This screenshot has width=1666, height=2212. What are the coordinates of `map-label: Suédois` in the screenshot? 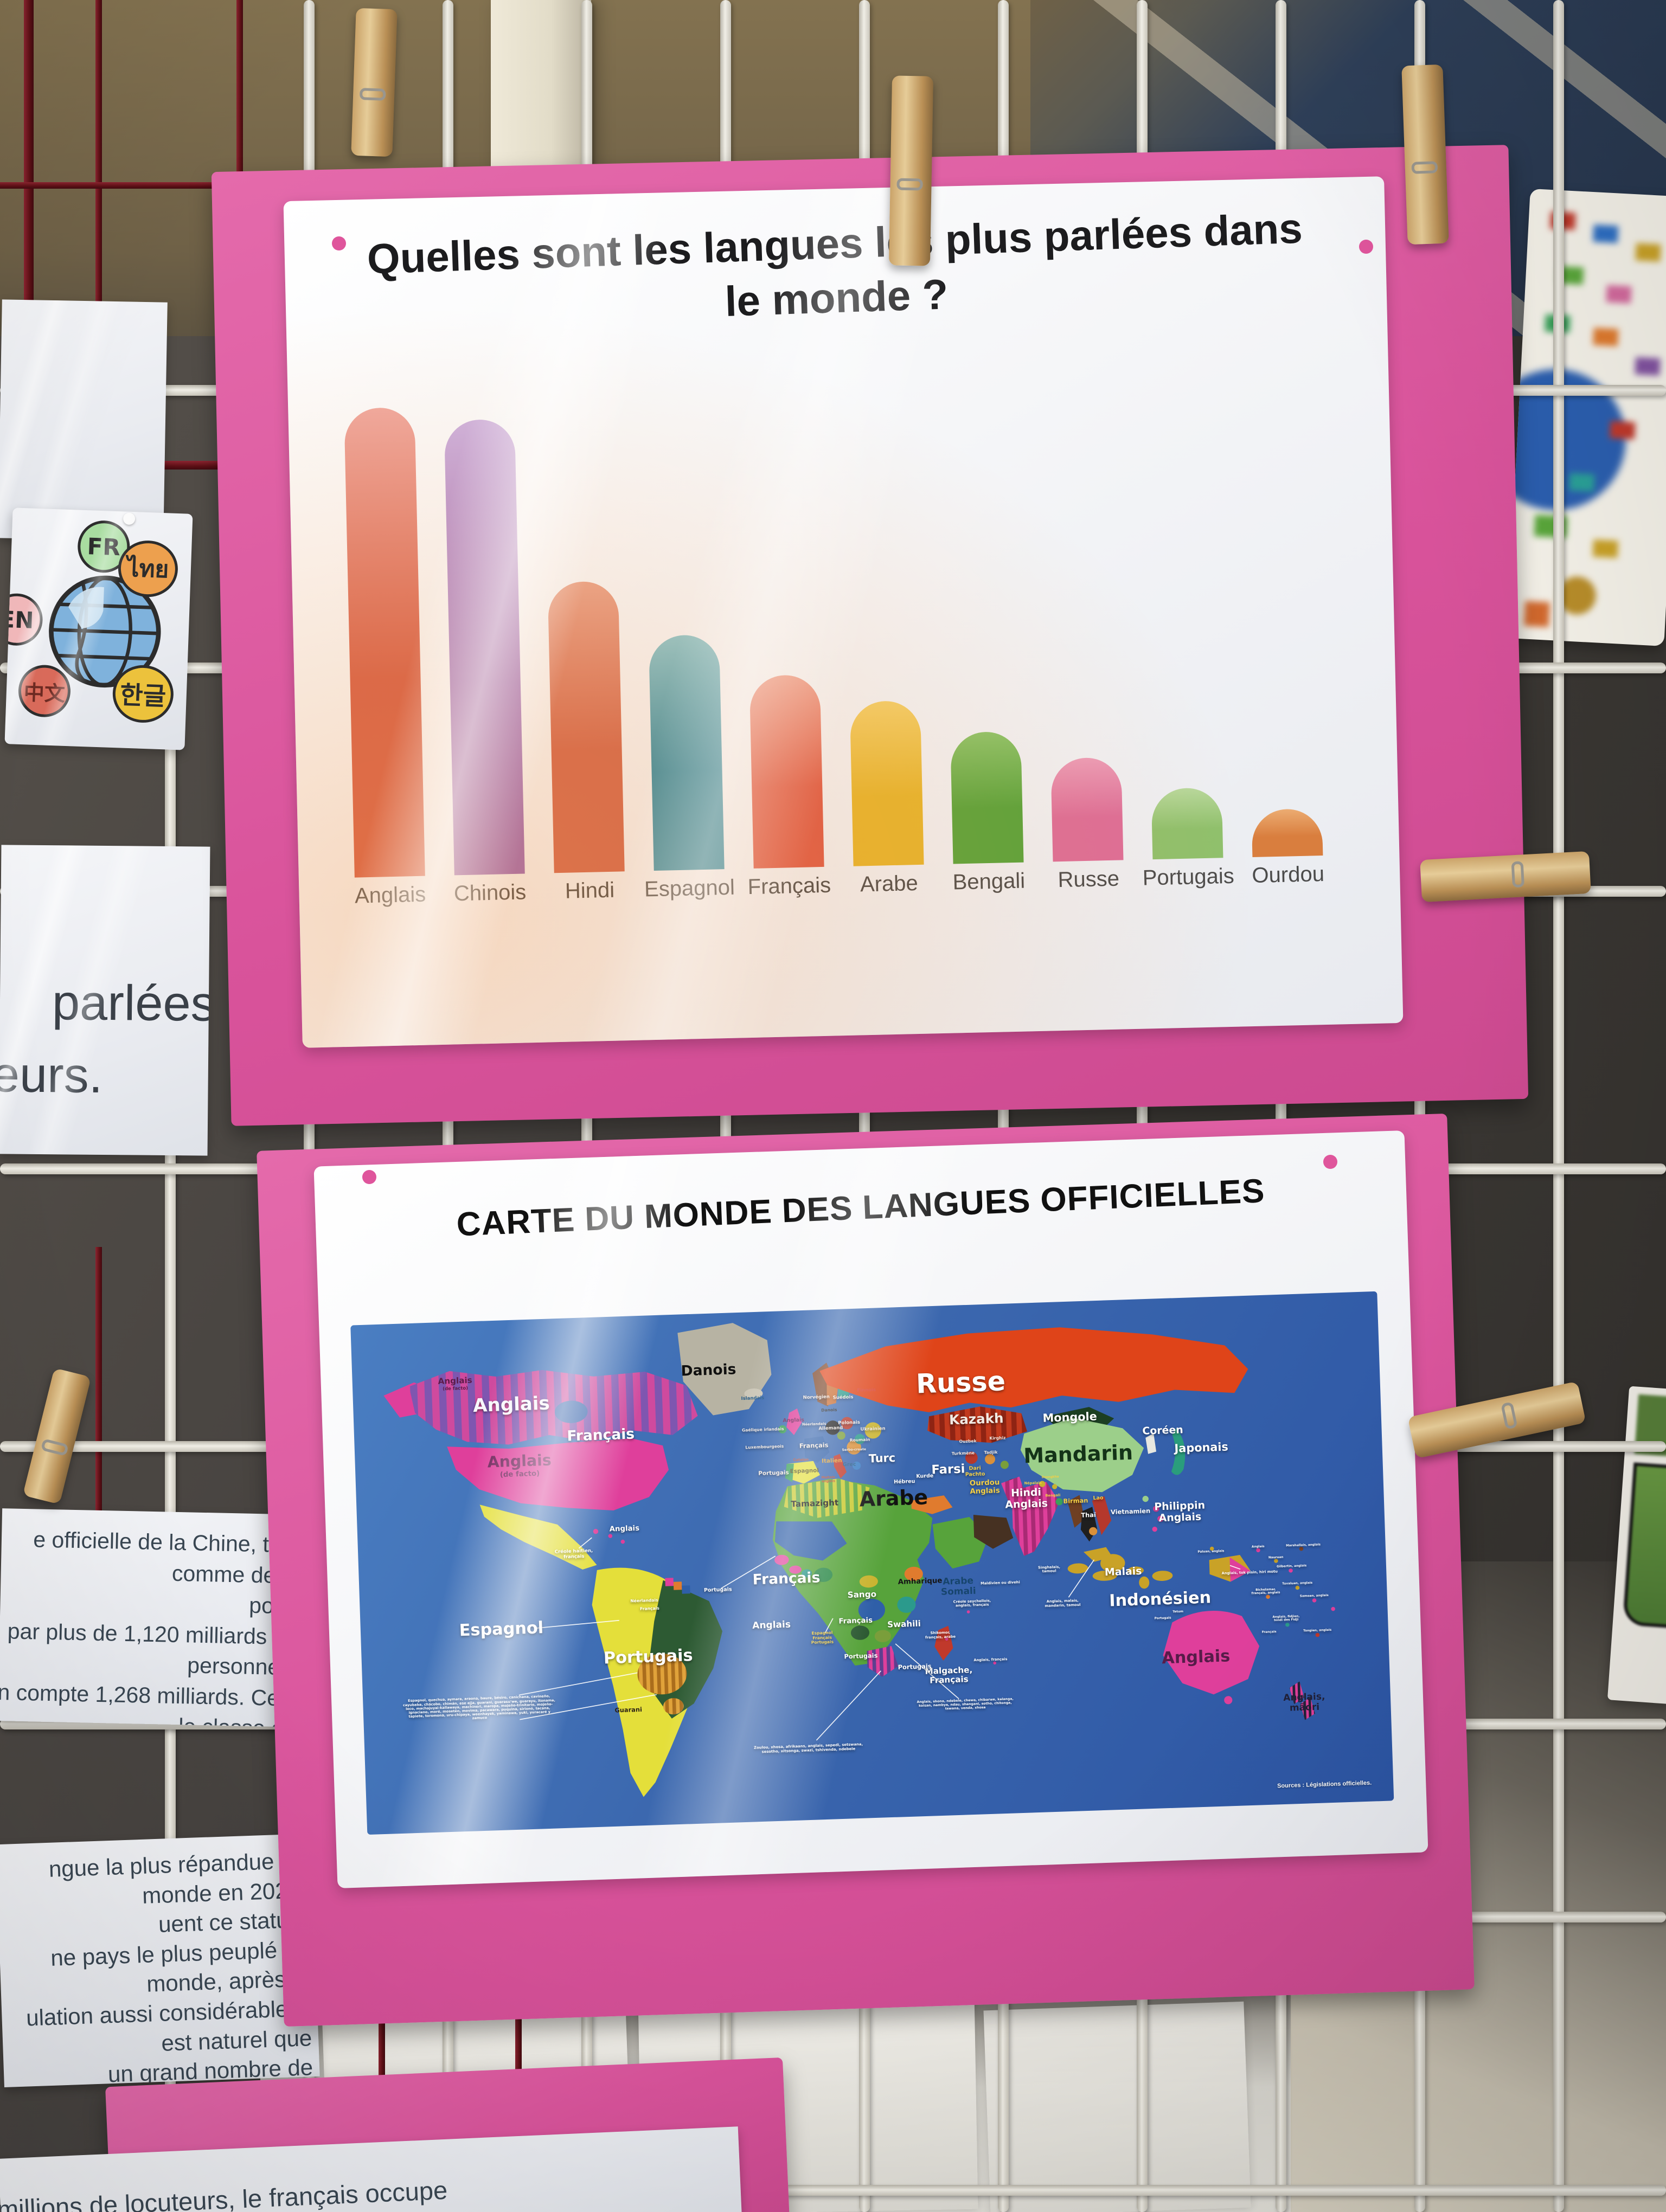 It's located at (843, 1397).